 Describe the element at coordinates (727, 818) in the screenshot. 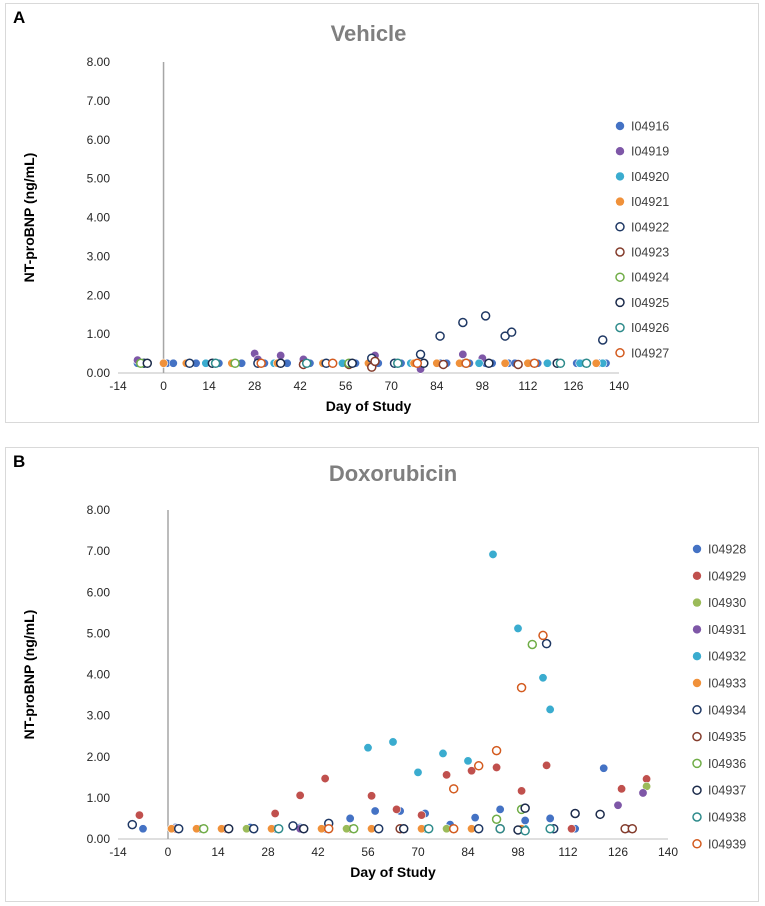

I see `legend-label: I04938` at that location.